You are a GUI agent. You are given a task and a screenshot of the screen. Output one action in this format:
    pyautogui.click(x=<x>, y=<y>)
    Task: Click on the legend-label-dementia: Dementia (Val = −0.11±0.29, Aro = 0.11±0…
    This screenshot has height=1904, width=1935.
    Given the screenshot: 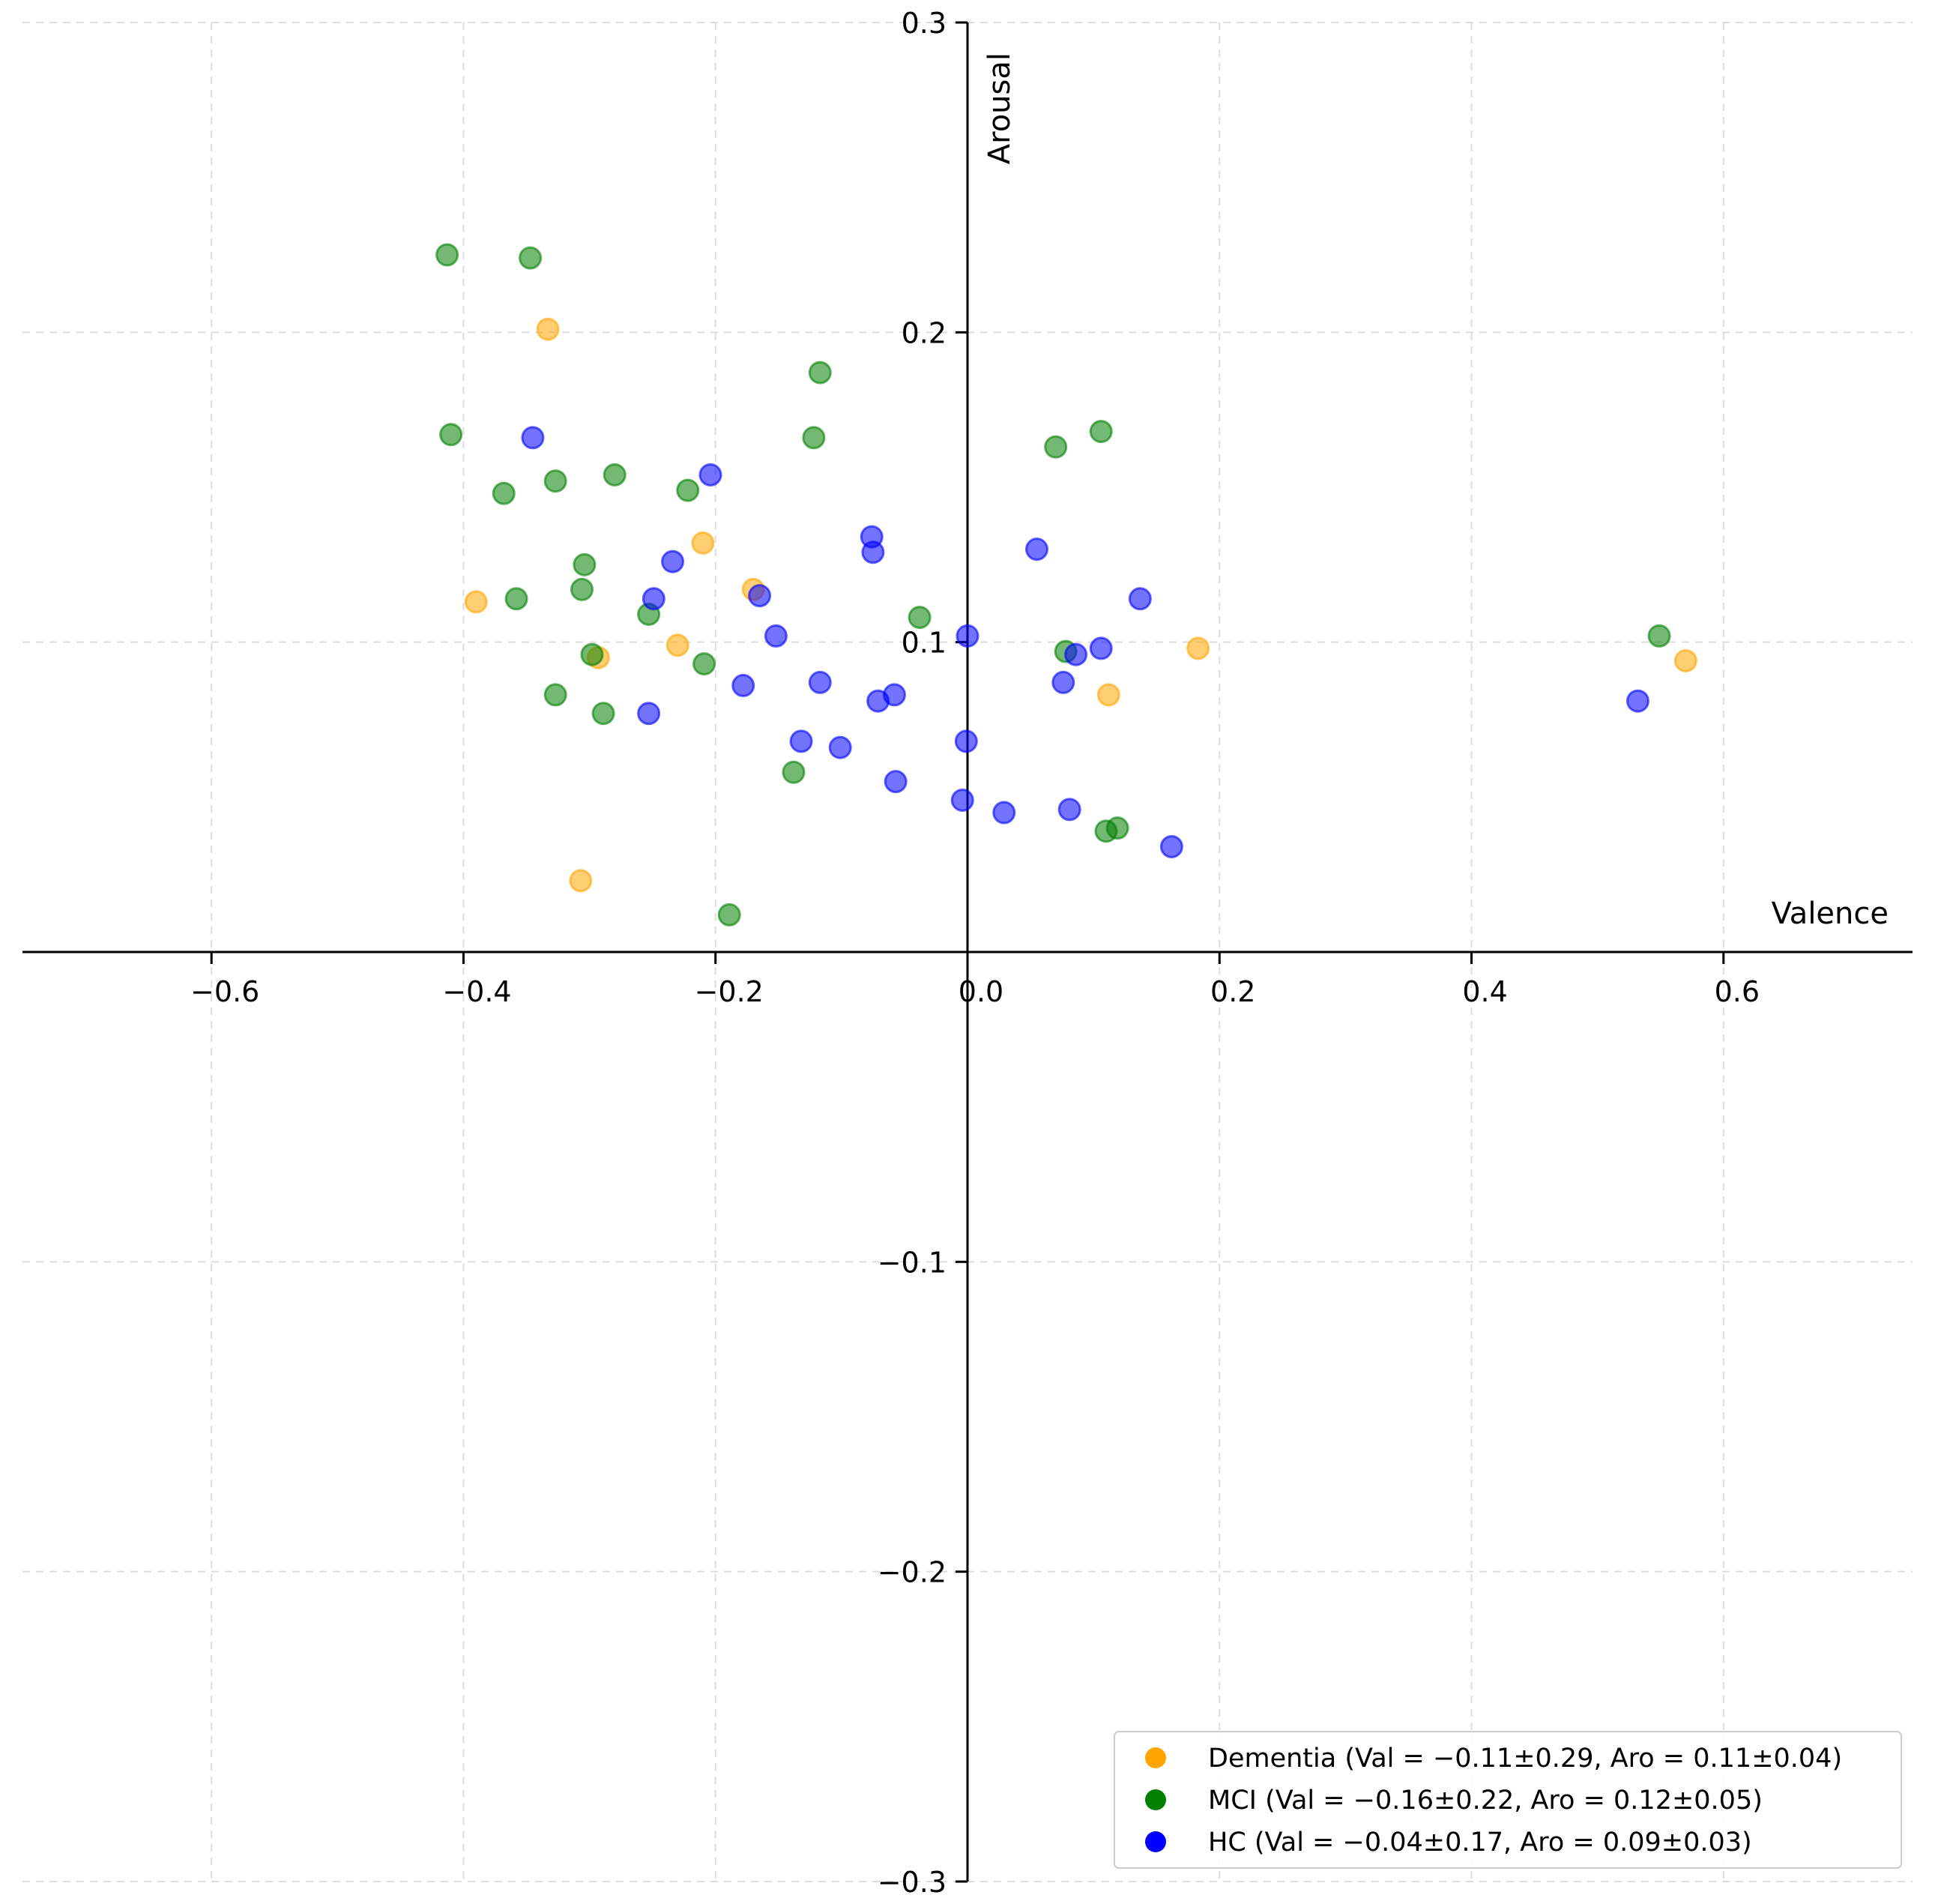 What is the action you would take?
    pyautogui.click(x=1525, y=1759)
    